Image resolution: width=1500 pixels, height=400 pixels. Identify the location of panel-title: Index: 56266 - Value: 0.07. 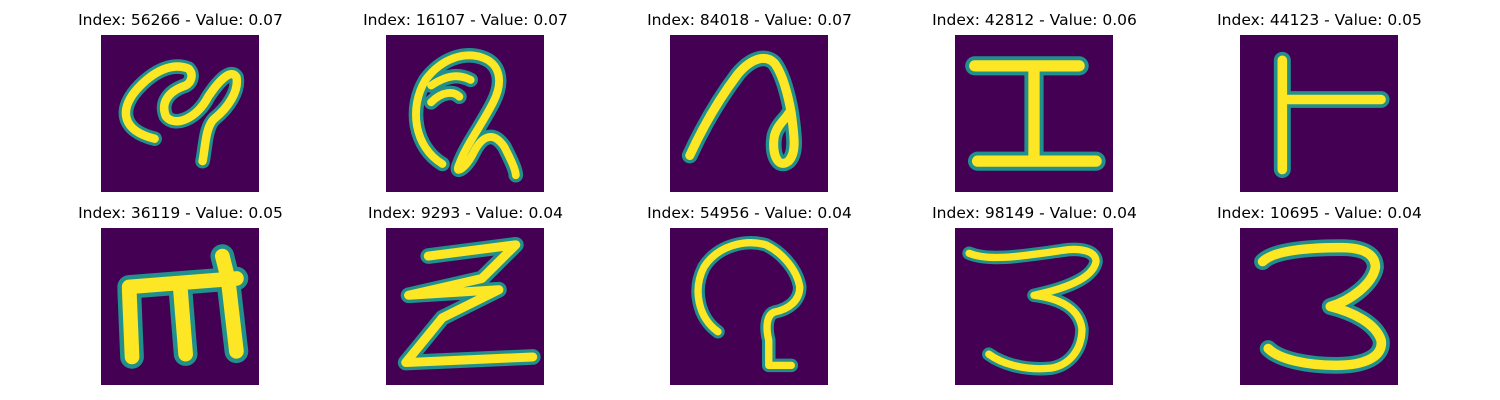
(180, 20).